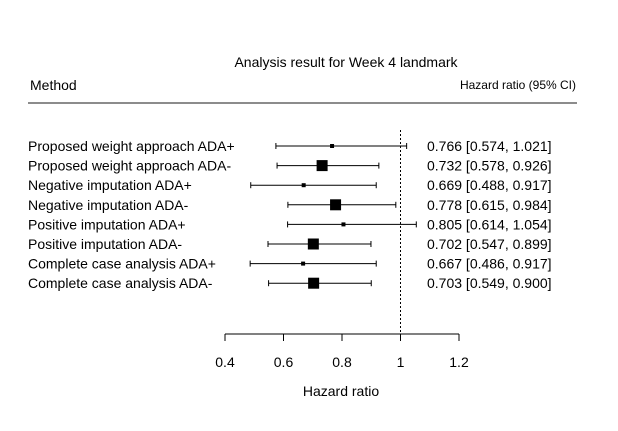 Image resolution: width=618 pixels, height=431 pixels. Describe the element at coordinates (341, 391) in the screenshot. I see `x-axis-label: Hazard ratio` at that location.